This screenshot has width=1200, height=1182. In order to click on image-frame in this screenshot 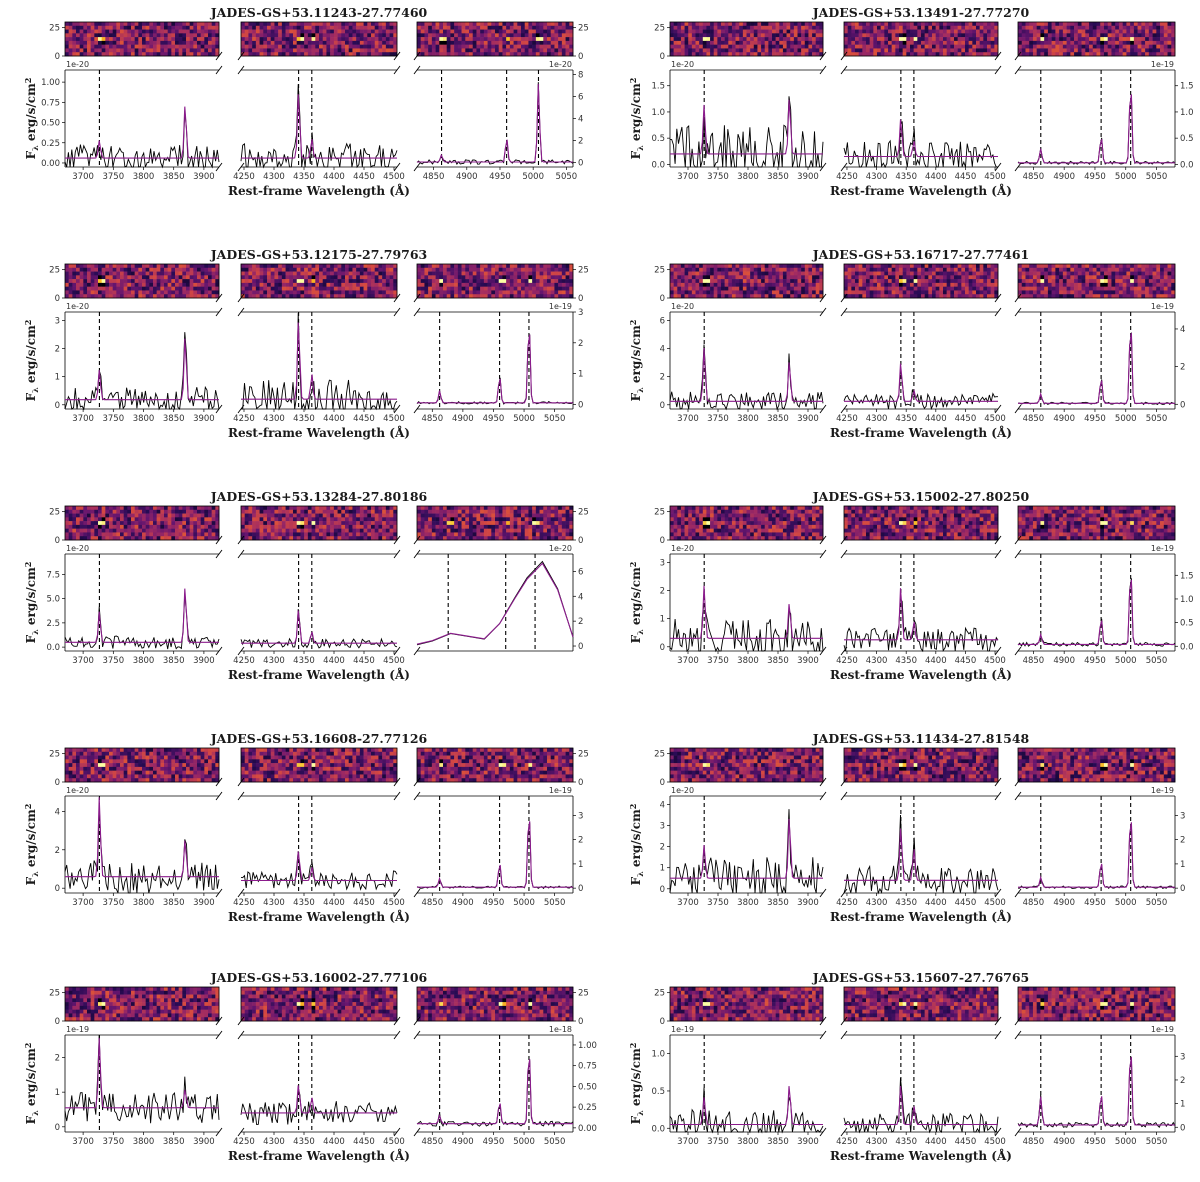, I will do `click(921, 281)`.